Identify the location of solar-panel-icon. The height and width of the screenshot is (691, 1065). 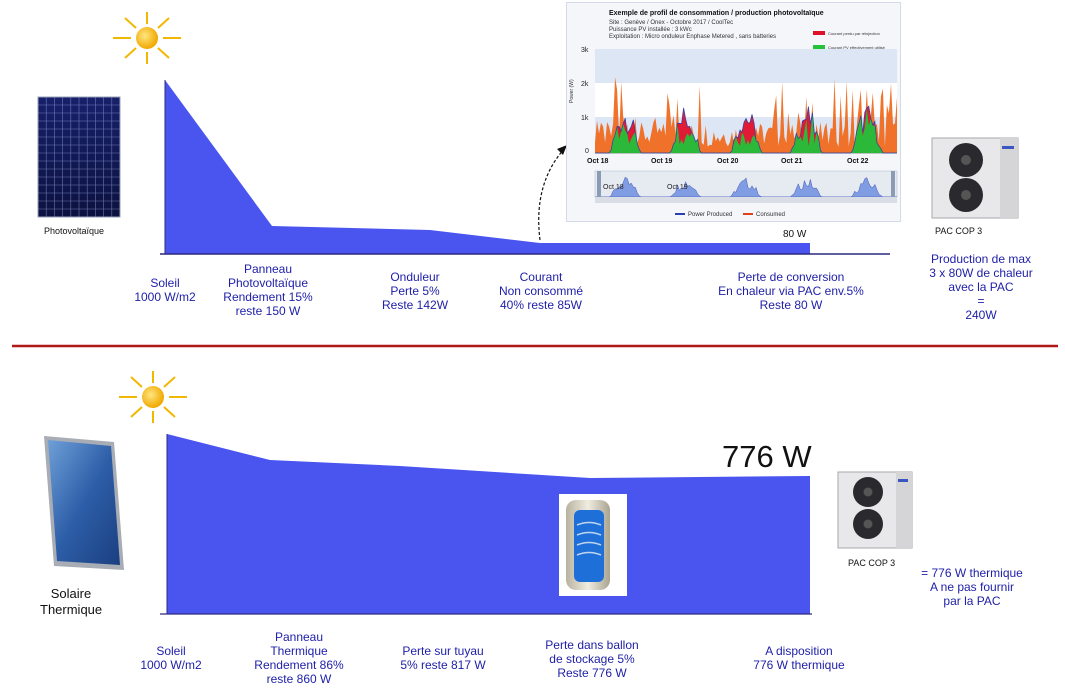
(79, 157).